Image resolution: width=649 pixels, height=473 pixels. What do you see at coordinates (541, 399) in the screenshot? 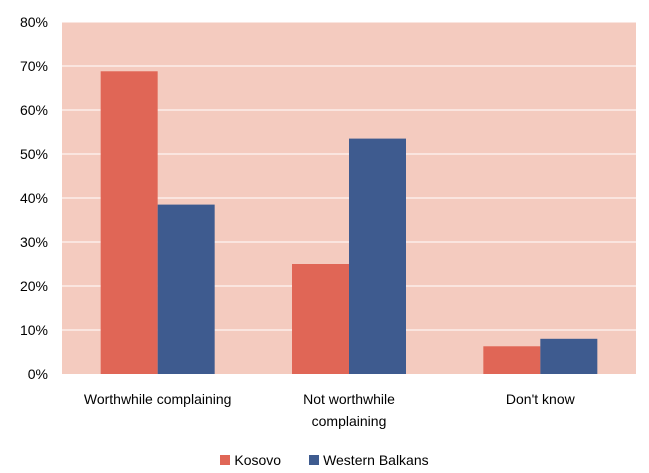
I see `x-tick-label: Don't know` at bounding box center [541, 399].